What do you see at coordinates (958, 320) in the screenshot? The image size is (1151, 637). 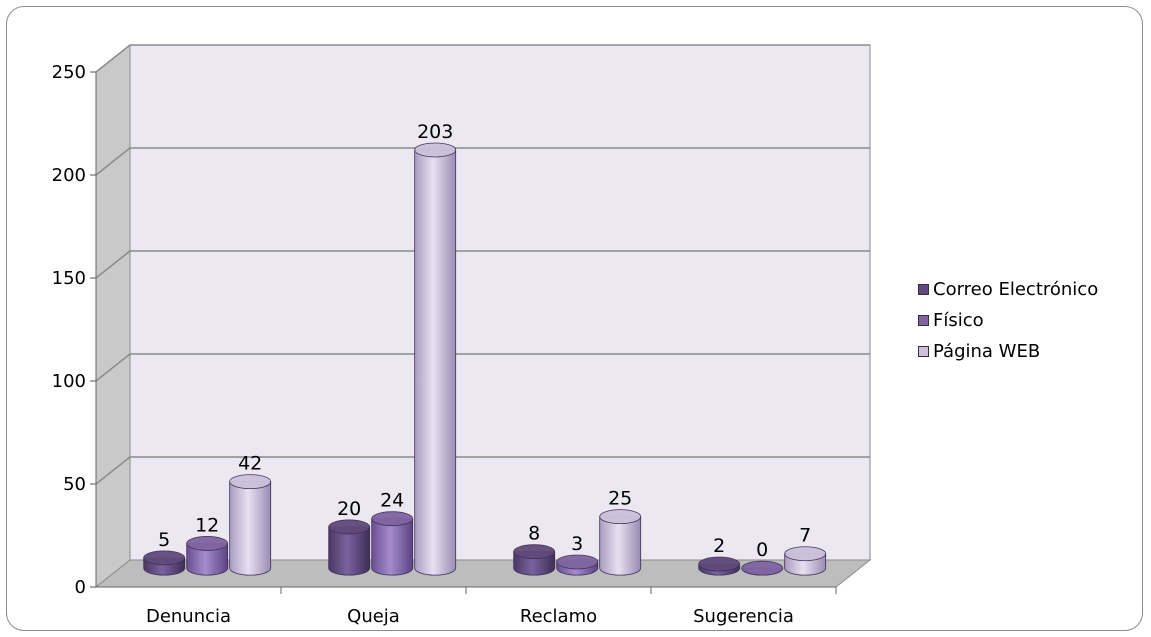 I see `legend-label-fisico: Físico` at bounding box center [958, 320].